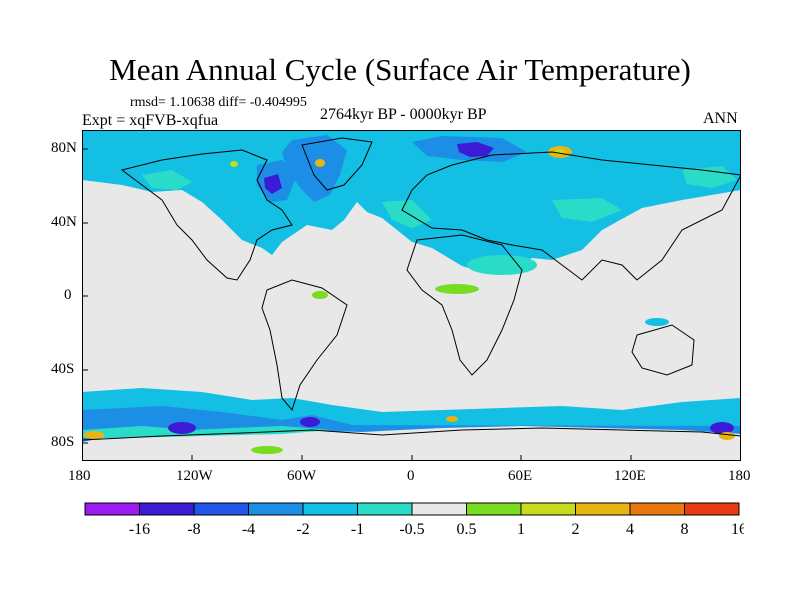  What do you see at coordinates (64, 148) in the screenshot?
I see `lat-label-80n: 80N` at bounding box center [64, 148].